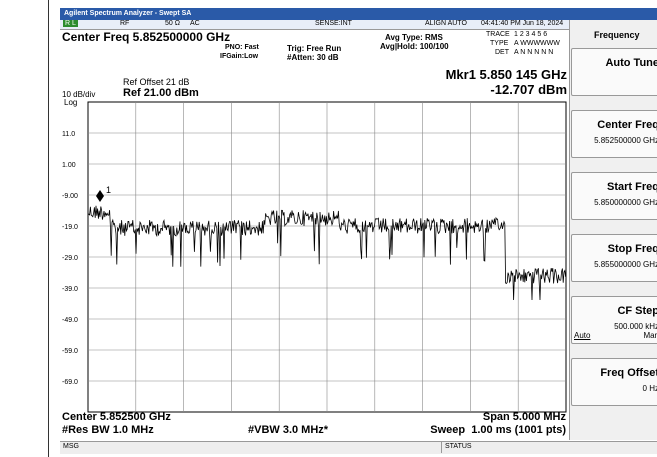 The width and height of the screenshot is (657, 457). I want to click on left-border, so click(48, 228).